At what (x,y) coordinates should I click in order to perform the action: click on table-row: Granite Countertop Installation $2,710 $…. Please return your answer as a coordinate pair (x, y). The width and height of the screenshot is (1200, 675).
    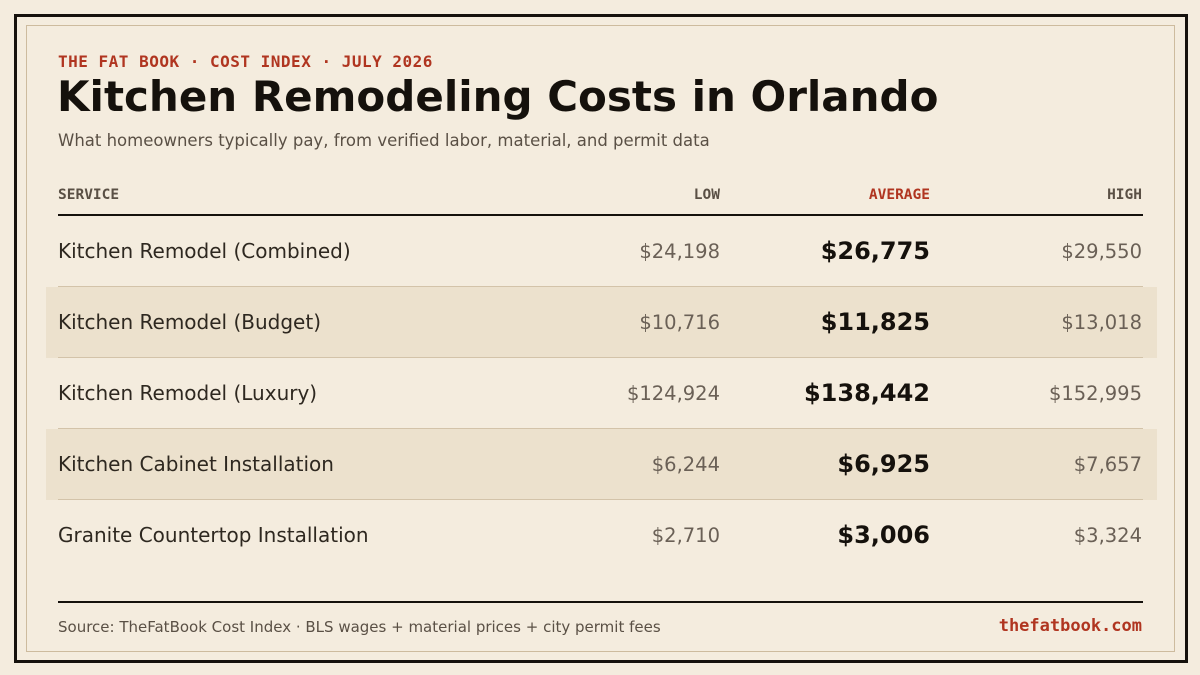
    Looking at the image, I should click on (600, 535).